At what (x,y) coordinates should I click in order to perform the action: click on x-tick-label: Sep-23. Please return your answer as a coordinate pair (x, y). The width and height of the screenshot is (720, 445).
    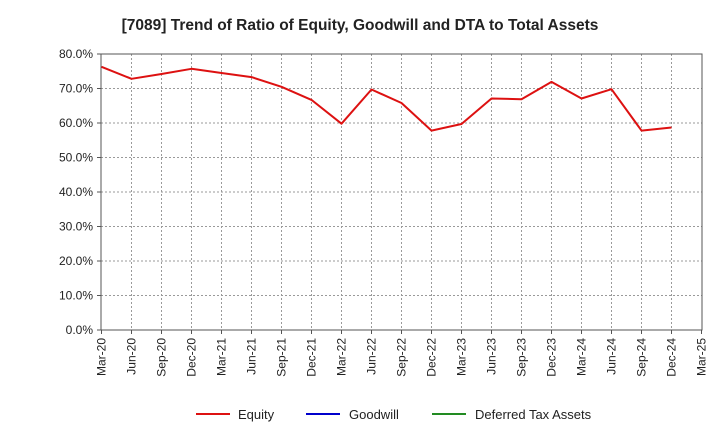
    Looking at the image, I should click on (522, 357).